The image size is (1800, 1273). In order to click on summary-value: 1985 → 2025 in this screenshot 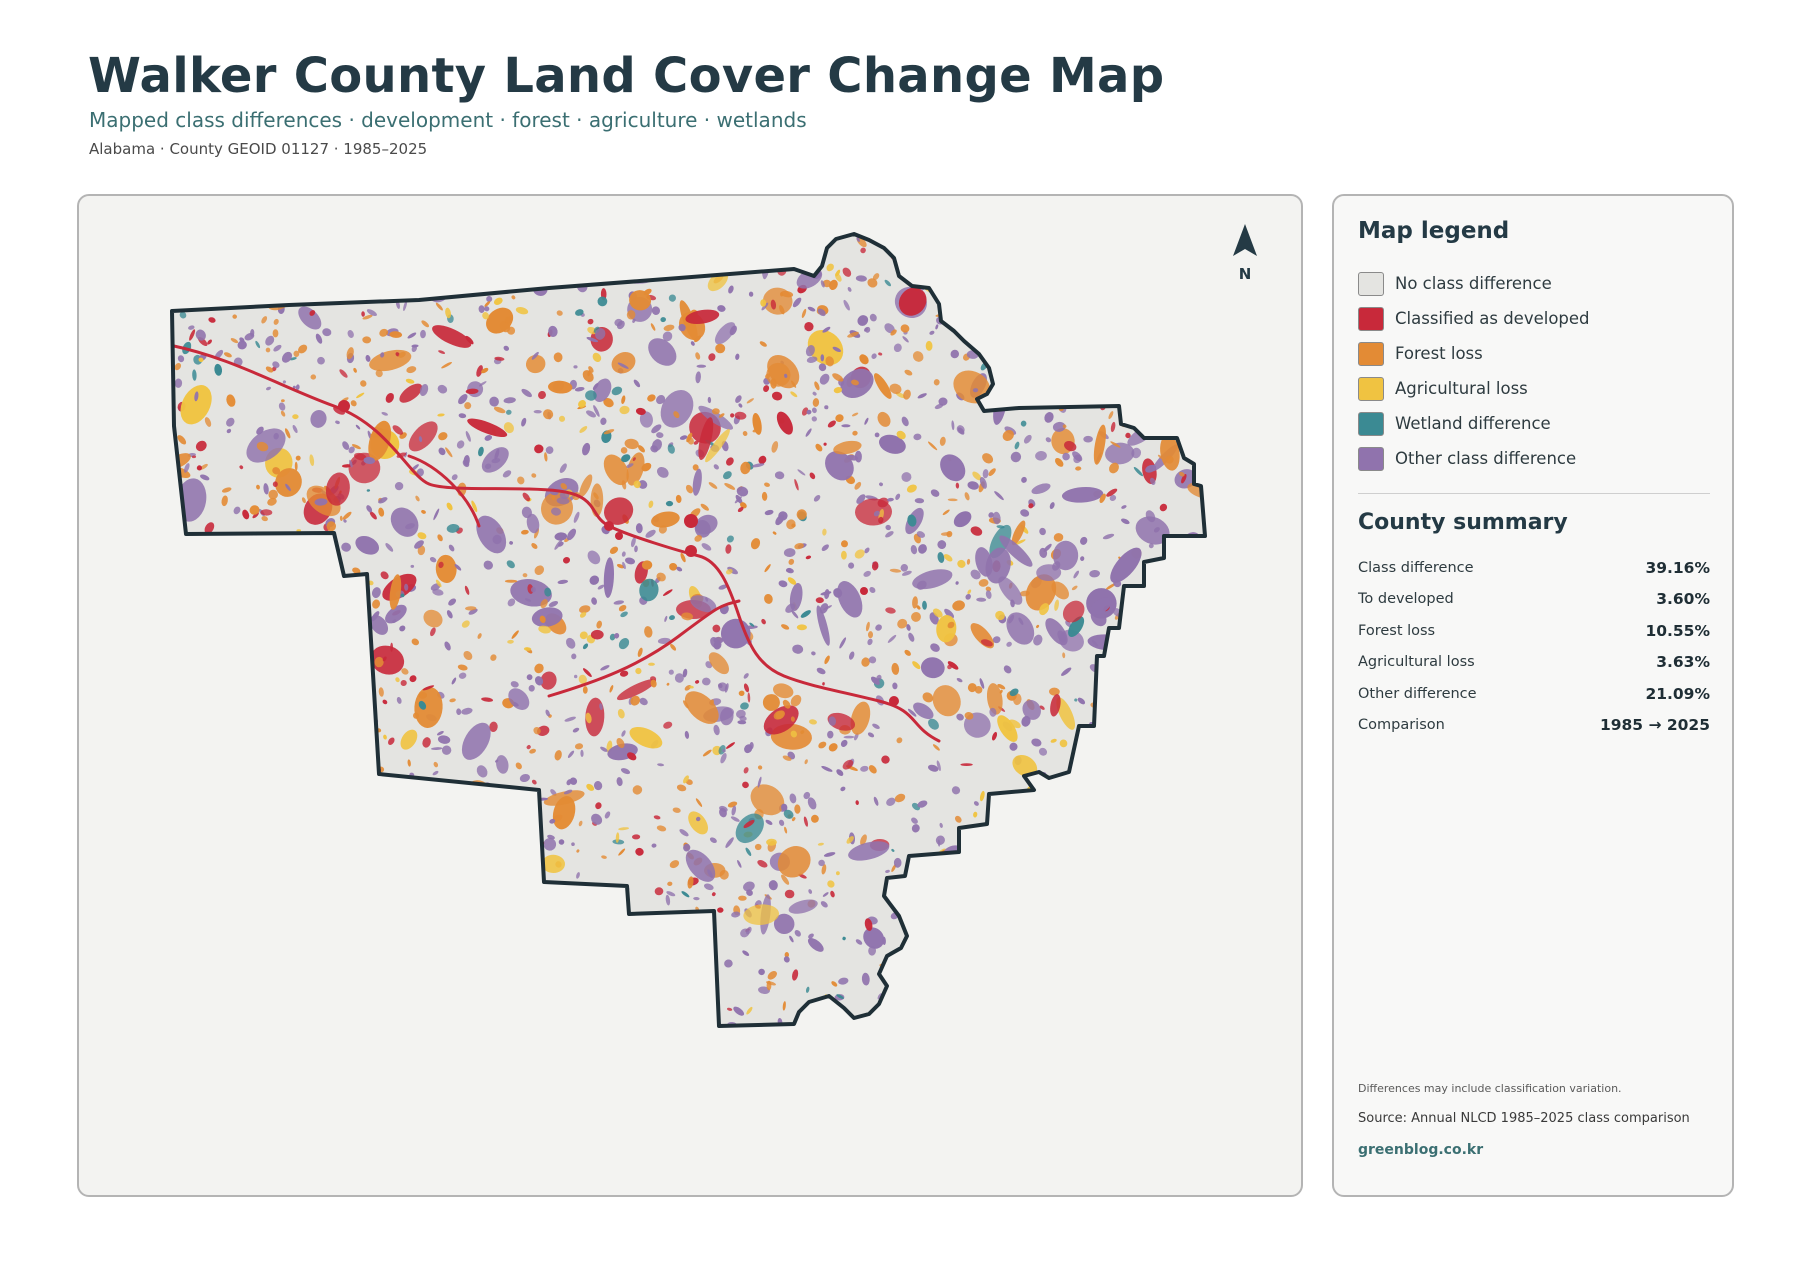, I will do `click(1654, 725)`.